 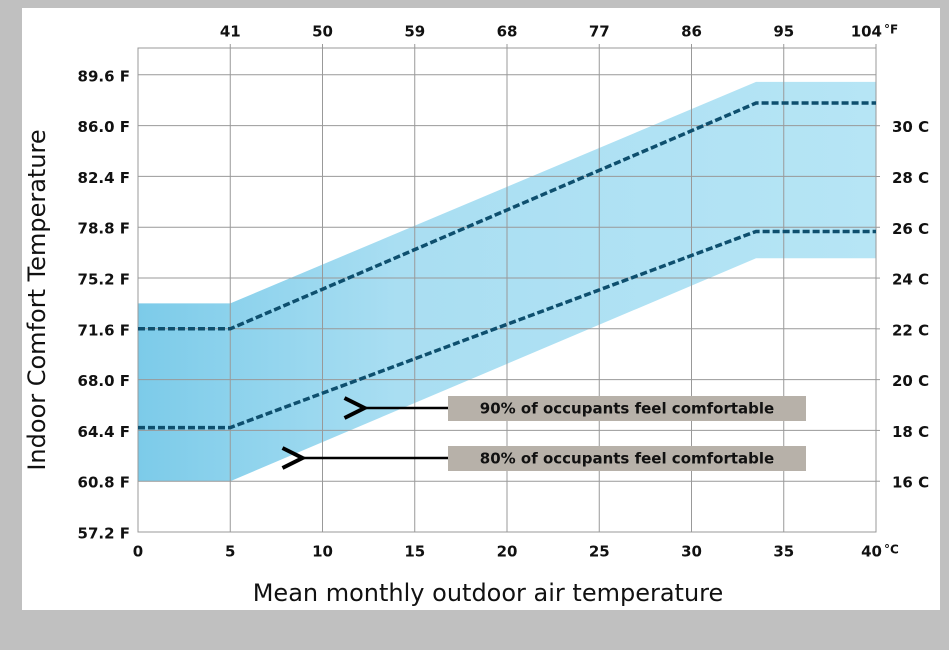 I want to click on x-tick-label: 0, so click(x=138, y=552).